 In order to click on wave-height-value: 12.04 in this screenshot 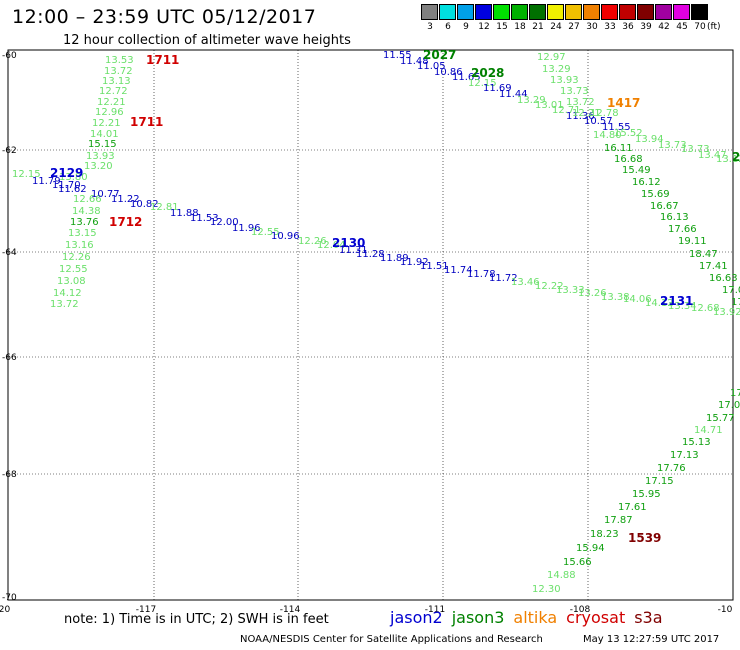, I will do `click(331, 245)`.